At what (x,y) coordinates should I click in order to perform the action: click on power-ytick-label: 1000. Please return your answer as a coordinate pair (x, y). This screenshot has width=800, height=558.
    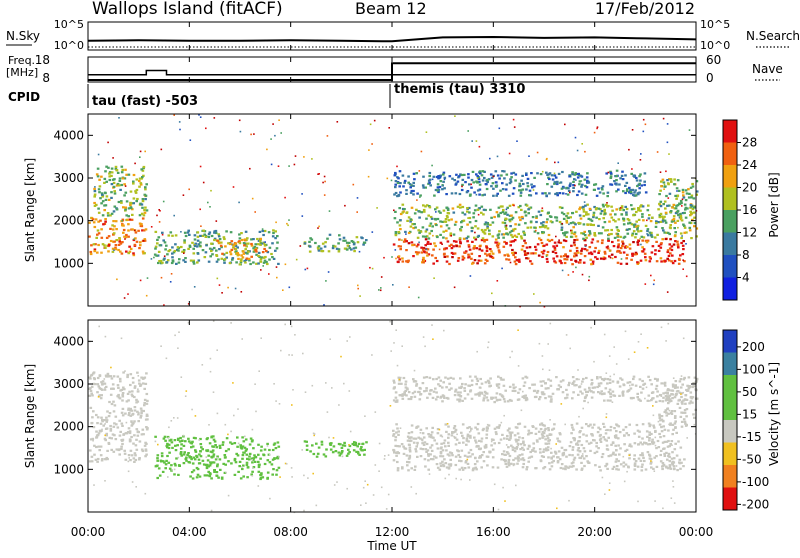
    Looking at the image, I should click on (68, 263).